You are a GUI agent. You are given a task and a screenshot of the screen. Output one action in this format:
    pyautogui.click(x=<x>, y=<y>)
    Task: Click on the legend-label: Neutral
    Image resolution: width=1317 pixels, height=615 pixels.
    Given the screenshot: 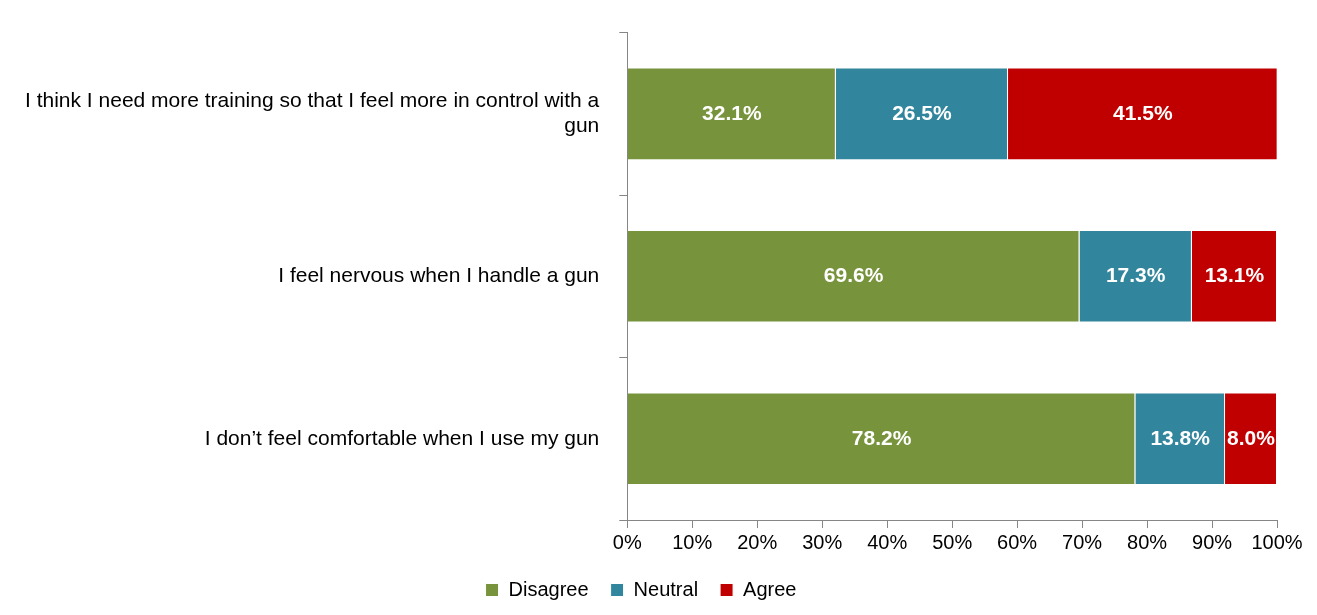 What is the action you would take?
    pyautogui.click(x=666, y=588)
    